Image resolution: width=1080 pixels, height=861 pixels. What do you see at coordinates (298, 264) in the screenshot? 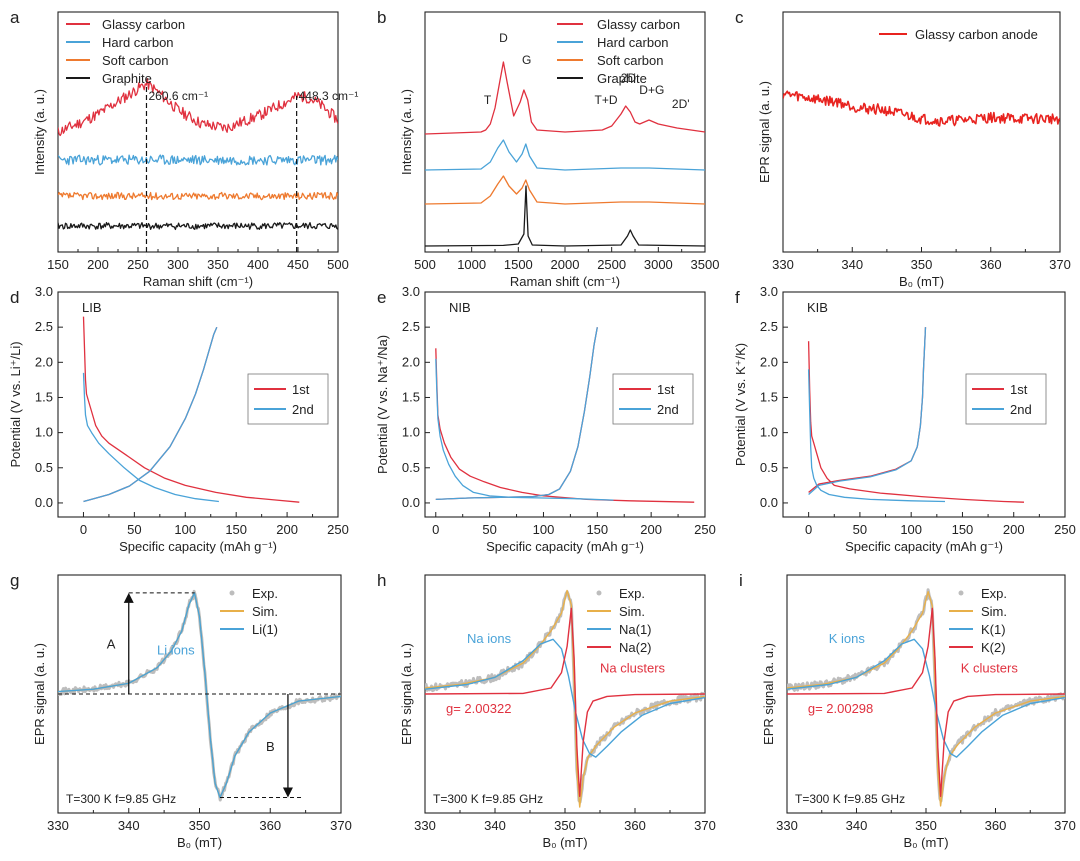
I see `x-tick-label: 450` at bounding box center [298, 264].